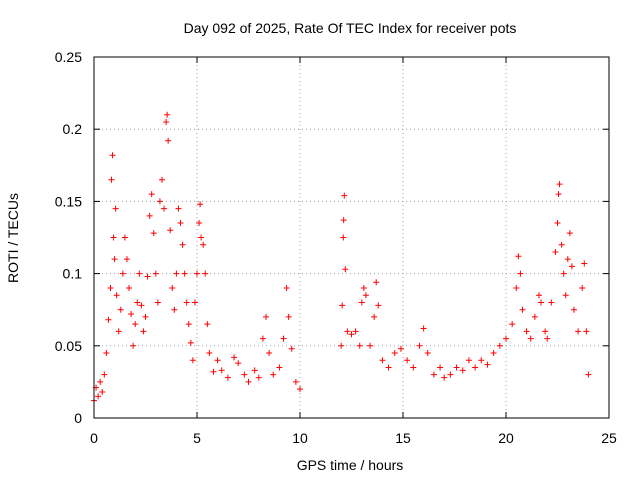 The height and width of the screenshot is (485, 640). I want to click on y-tick-label: 0, so click(78, 418).